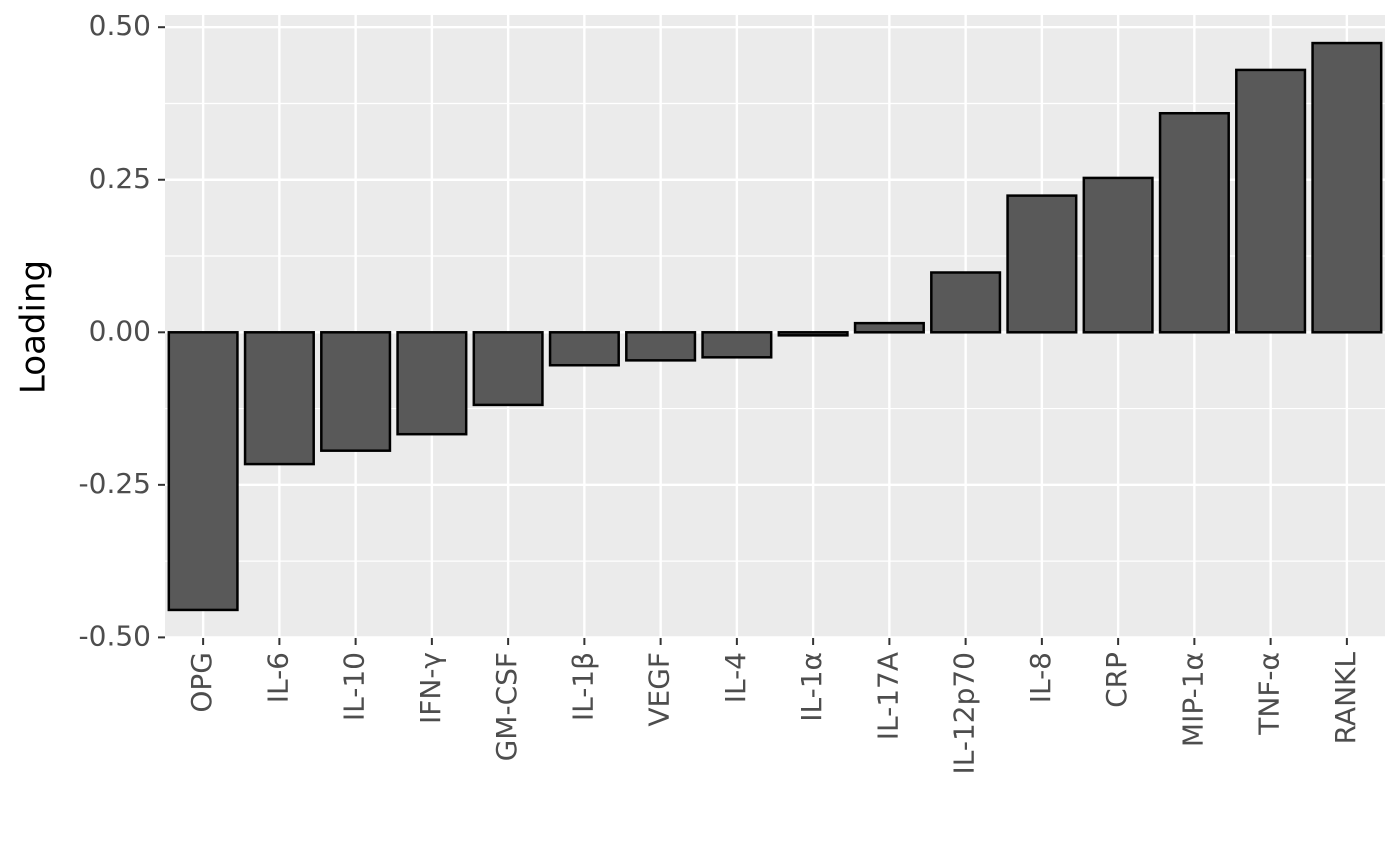 Image resolution: width=1400 pixels, height=865 pixels. I want to click on x-tick-label: IL-4, so click(735, 677).